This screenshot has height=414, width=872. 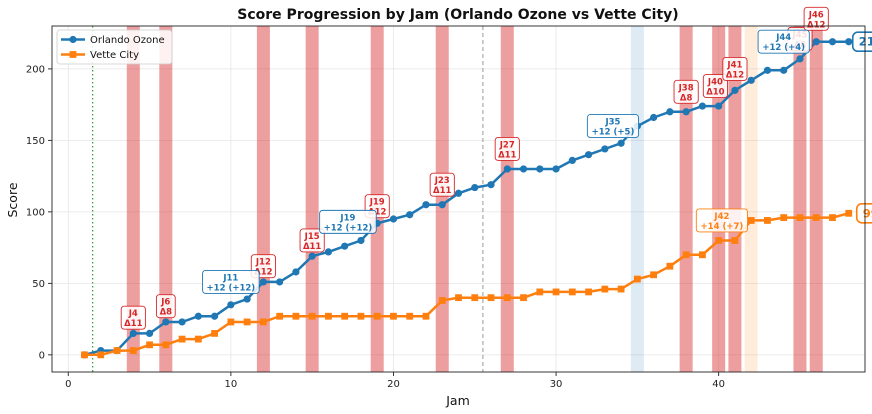 What do you see at coordinates (816, 15) in the screenshot?
I see `annotation-jam: J46` at bounding box center [816, 15].